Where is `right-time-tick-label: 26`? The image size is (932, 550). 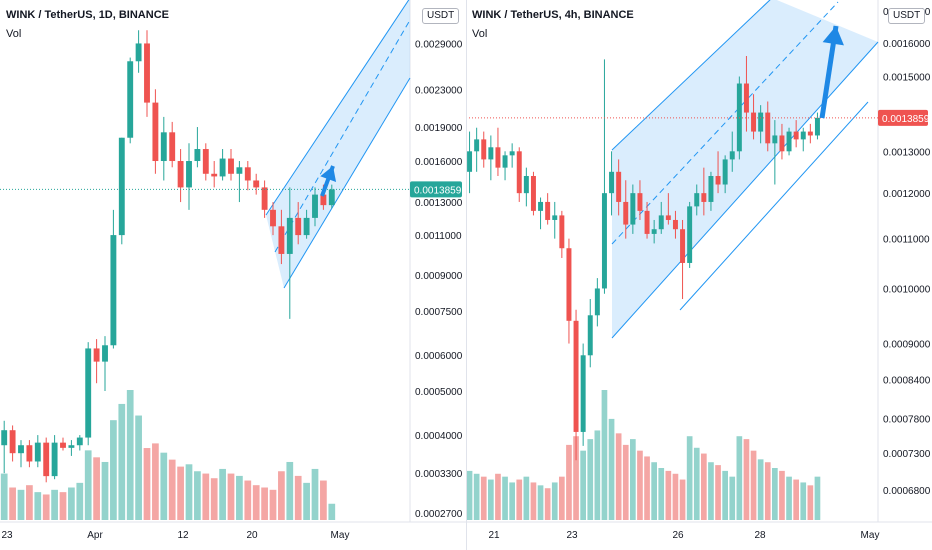
right-time-tick-label: 26 is located at coordinates (678, 535).